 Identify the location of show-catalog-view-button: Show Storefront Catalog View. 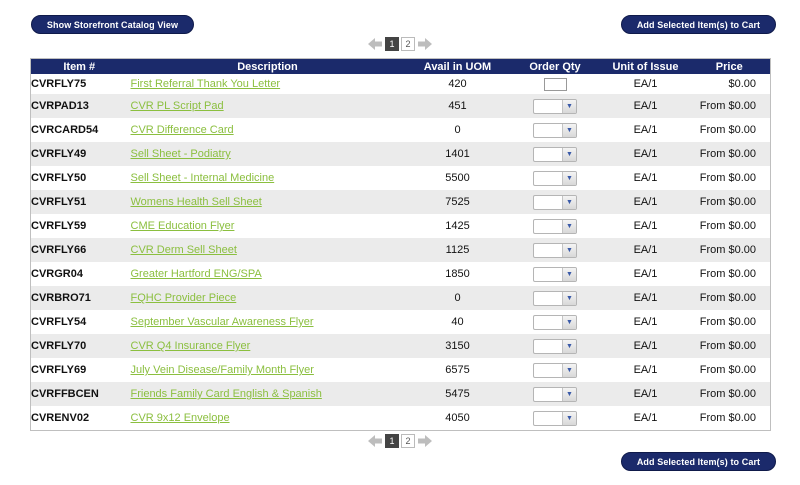
(112, 24).